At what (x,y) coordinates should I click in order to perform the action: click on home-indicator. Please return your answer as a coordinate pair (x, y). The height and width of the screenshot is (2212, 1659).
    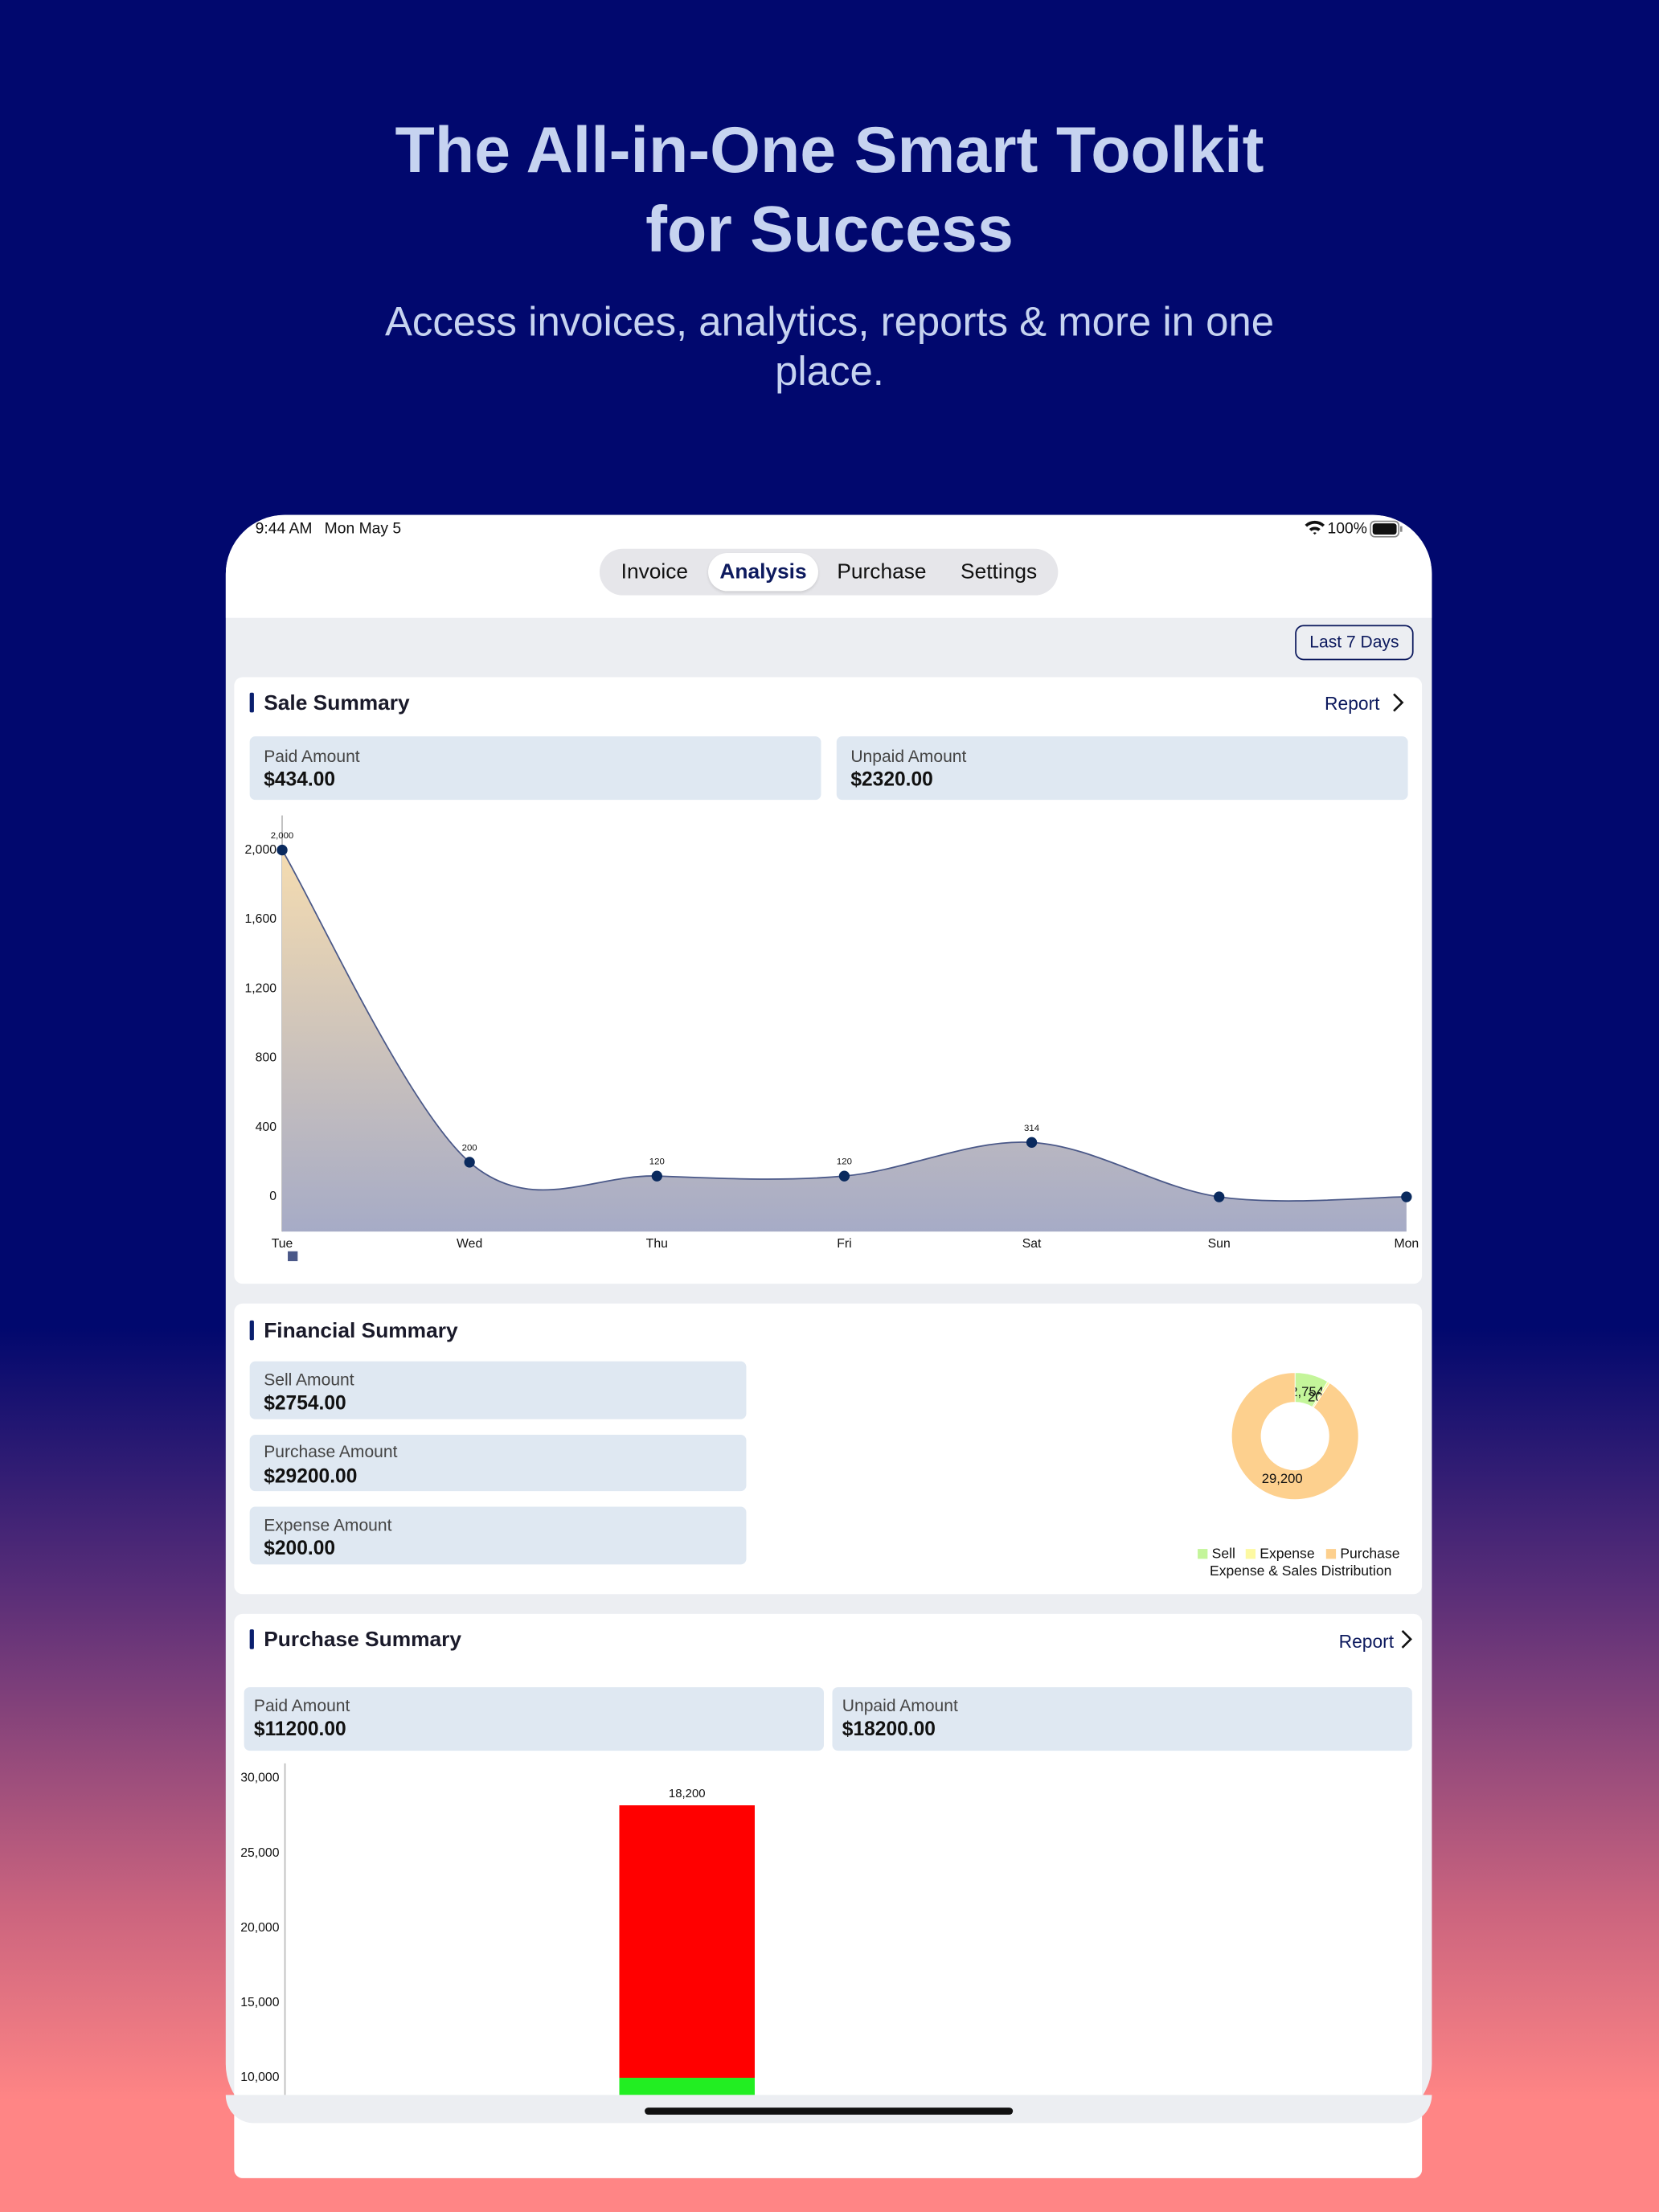
    Looking at the image, I should click on (829, 2111).